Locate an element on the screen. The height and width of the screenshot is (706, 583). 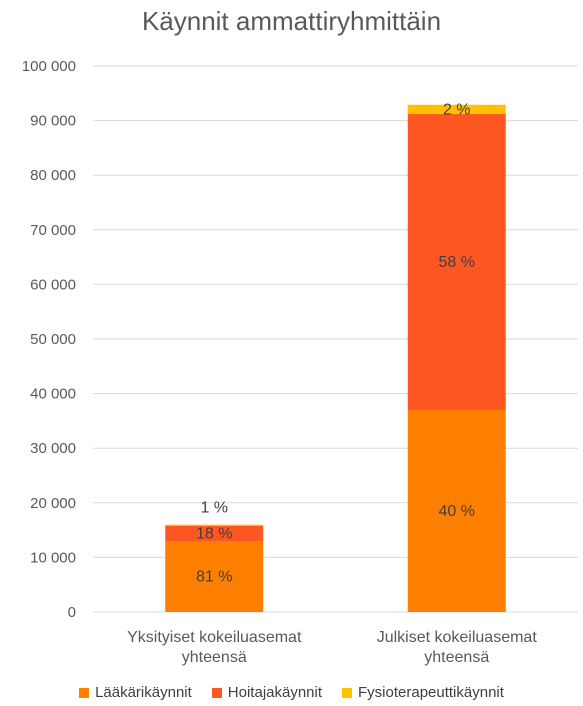
legend-label: Fysioterapeuttikäynnit is located at coordinates (431, 692).